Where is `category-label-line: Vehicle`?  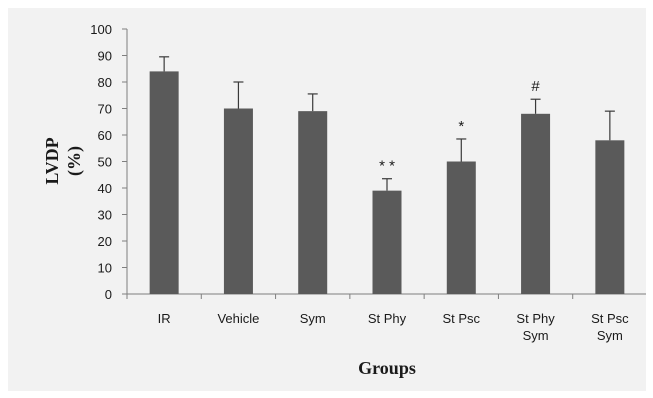 category-label-line: Vehicle is located at coordinates (238, 318).